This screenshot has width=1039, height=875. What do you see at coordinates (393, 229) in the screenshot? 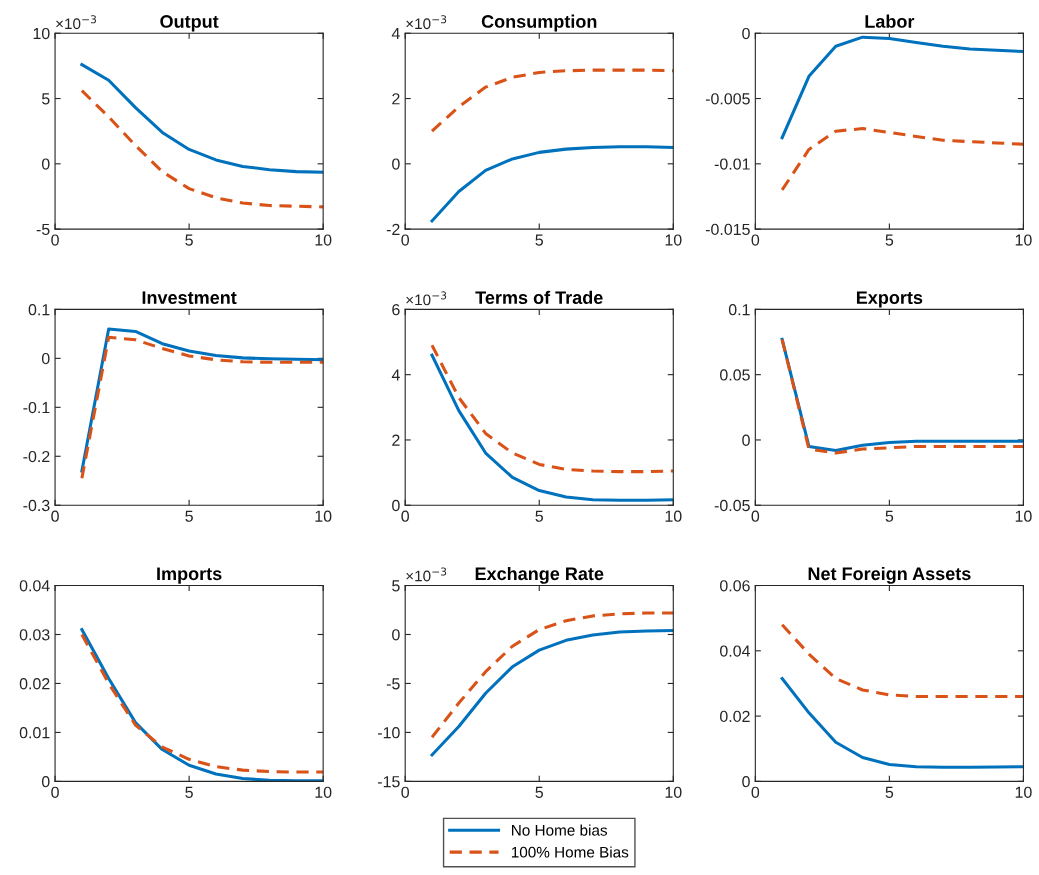
I see `y-tick-label: -2` at bounding box center [393, 229].